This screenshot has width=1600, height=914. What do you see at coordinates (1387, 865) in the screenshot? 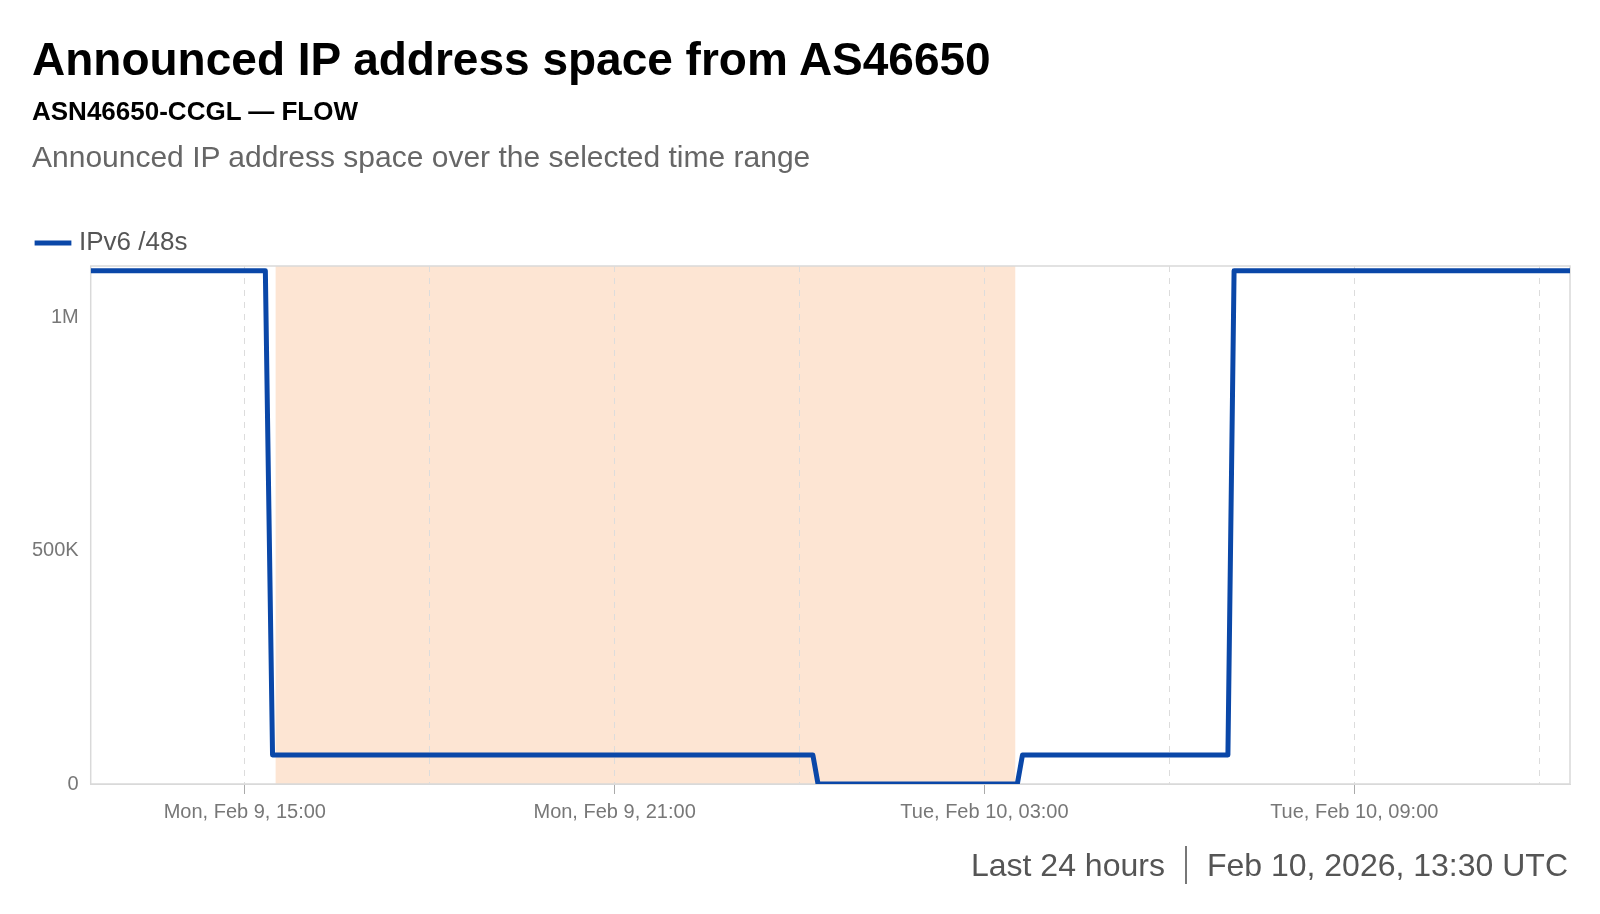
I see `text: Feb 10, 2026, 13:30 UTC` at bounding box center [1387, 865].